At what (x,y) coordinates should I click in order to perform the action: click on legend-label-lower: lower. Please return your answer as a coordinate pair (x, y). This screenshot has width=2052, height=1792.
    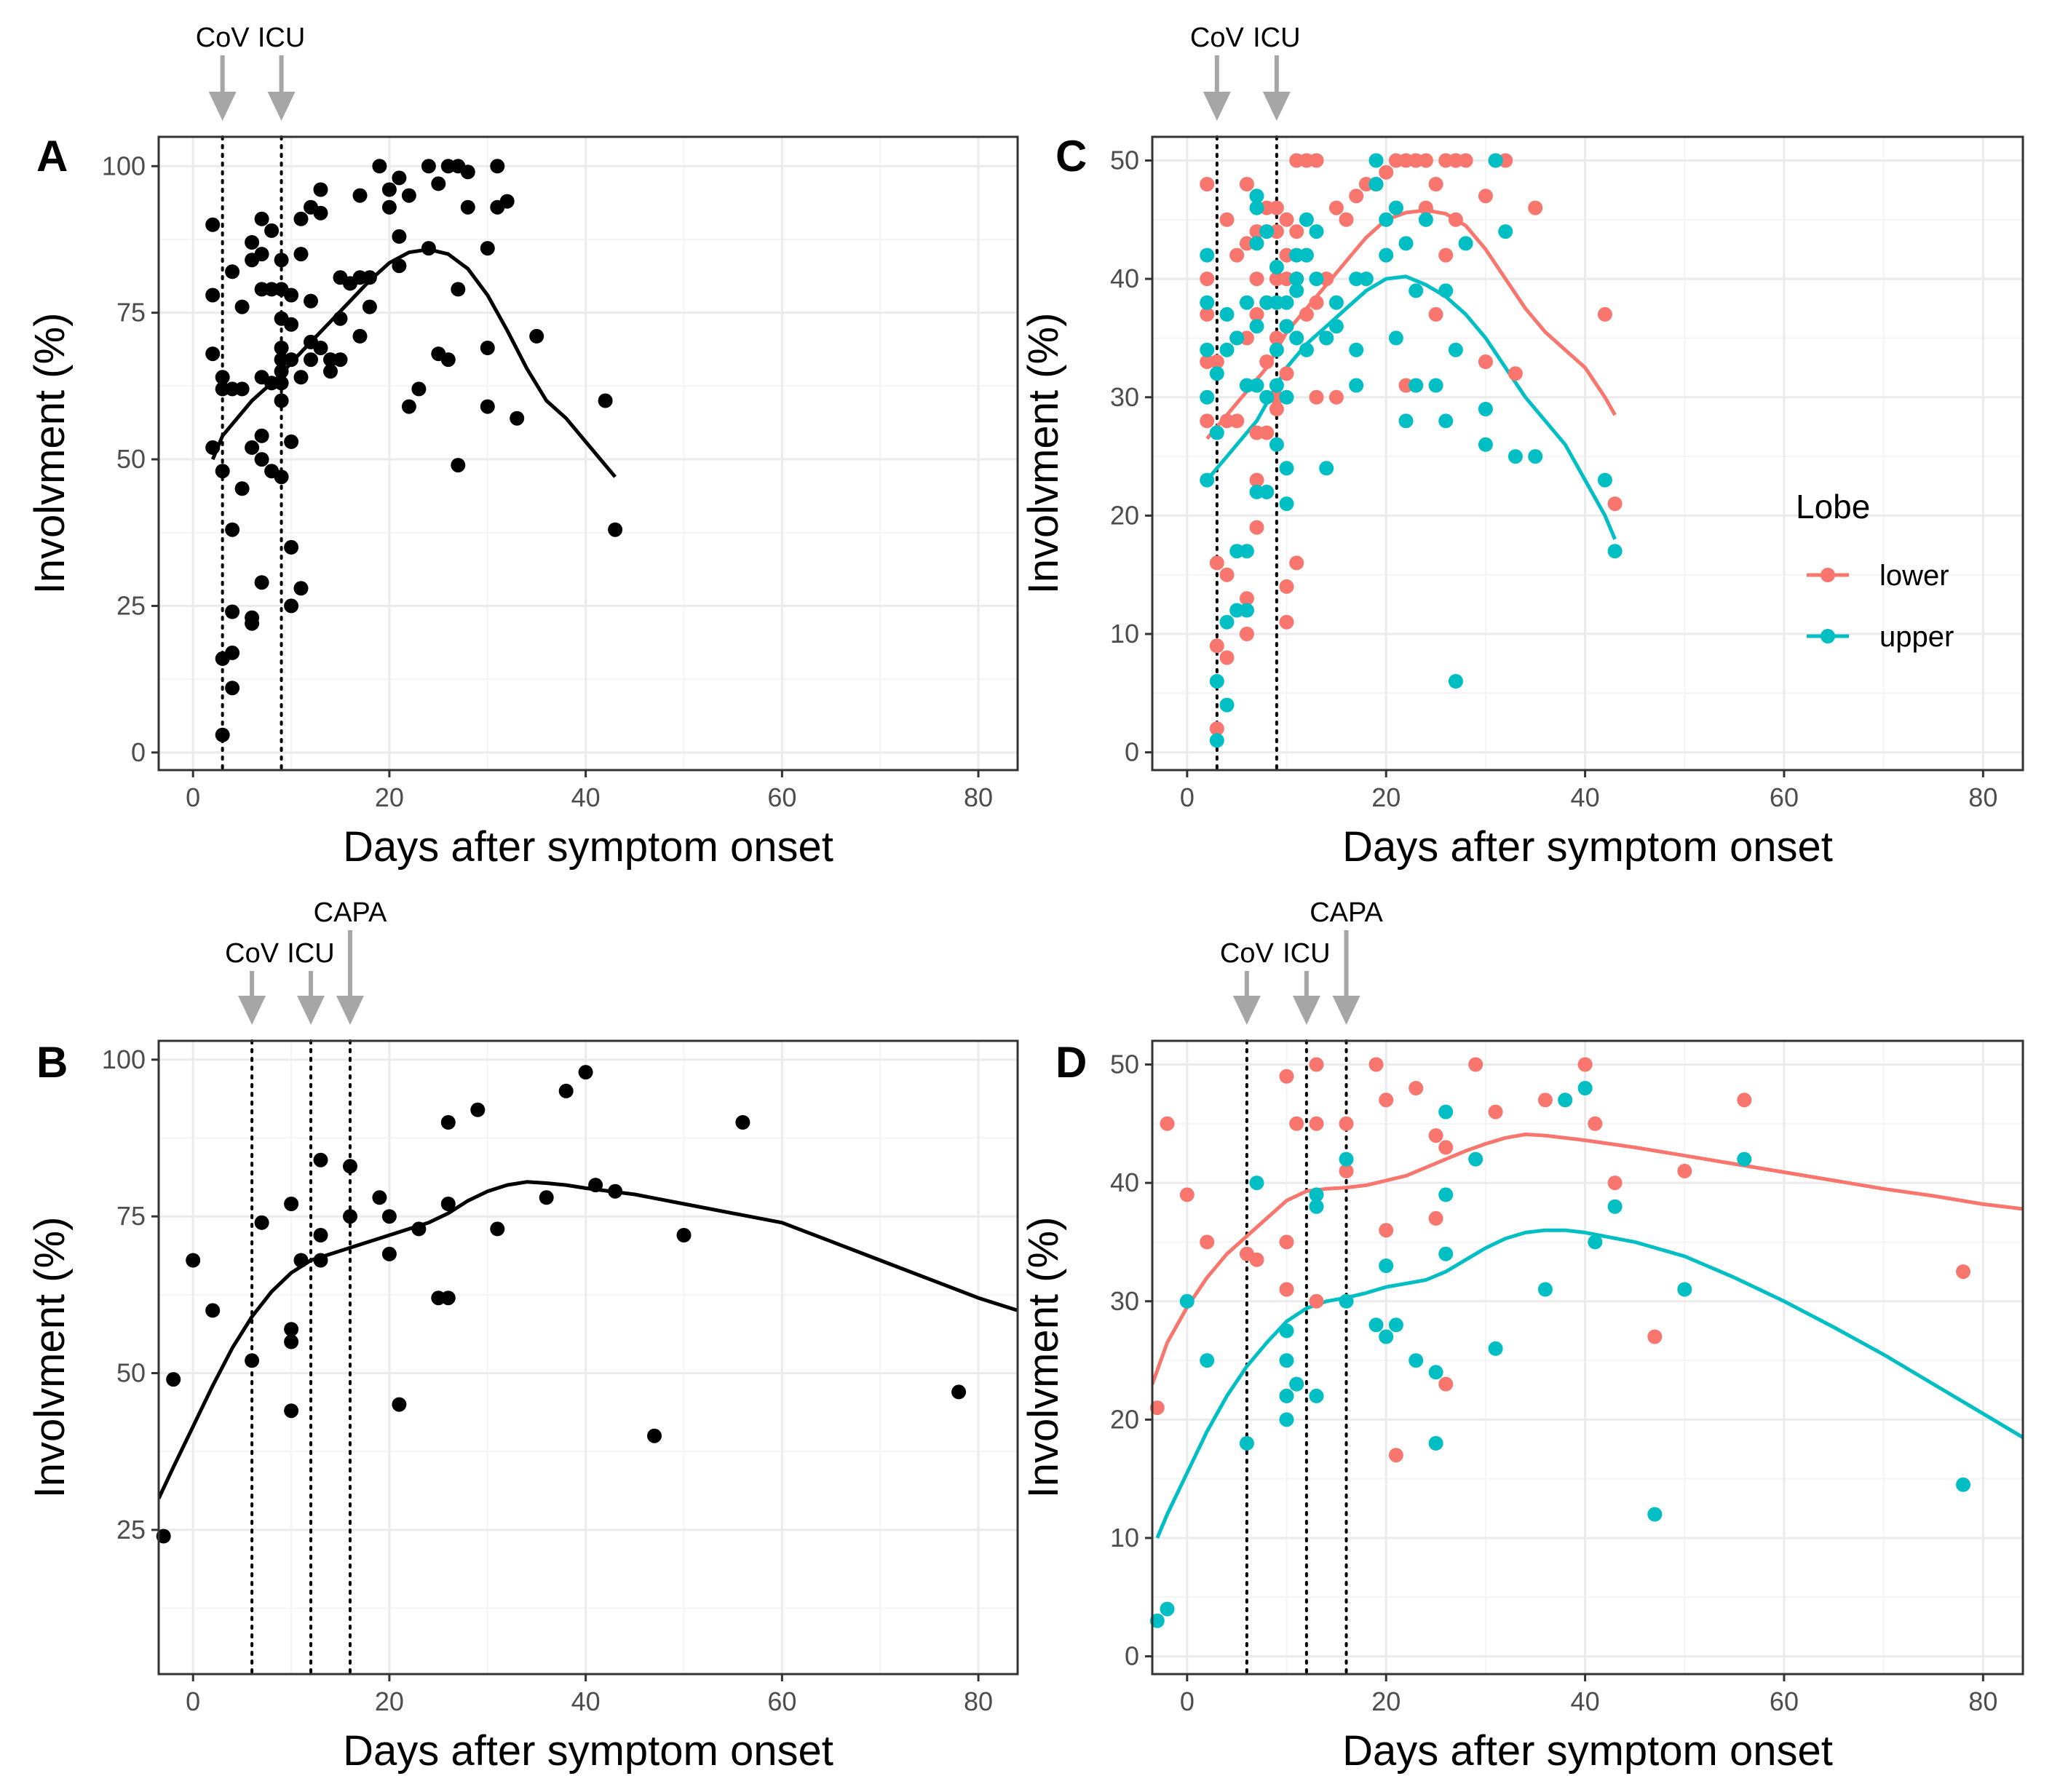
    Looking at the image, I should click on (1914, 576).